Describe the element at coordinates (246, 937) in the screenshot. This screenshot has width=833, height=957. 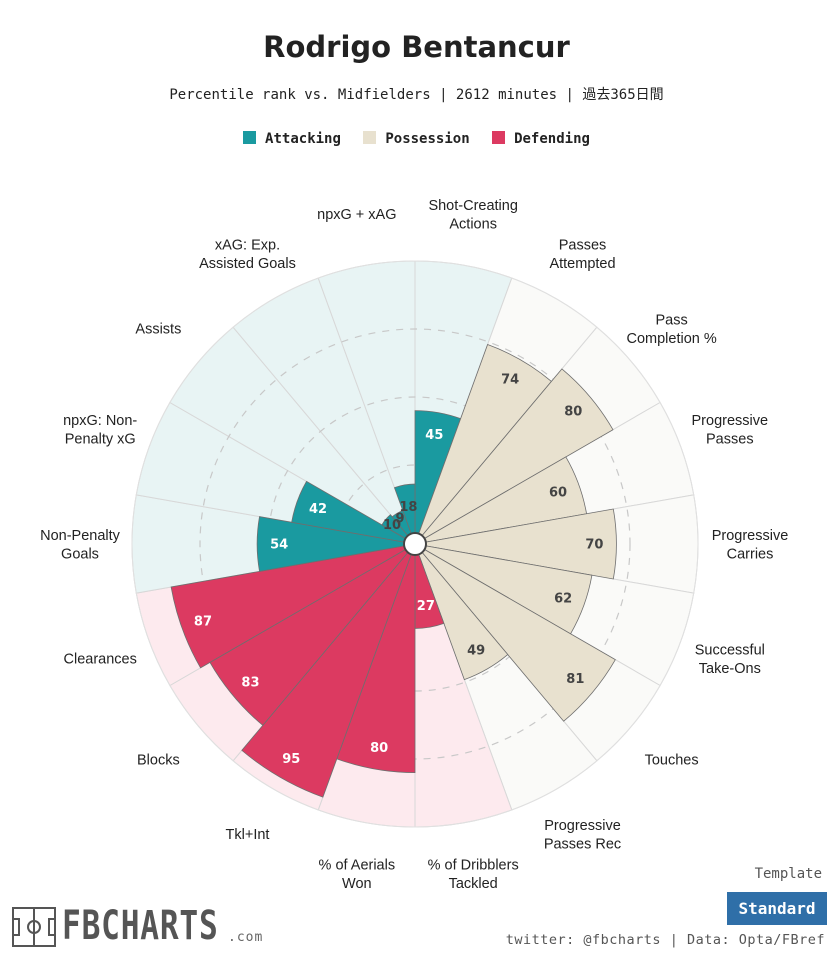
I see `brand-logo-suffix: .com` at that location.